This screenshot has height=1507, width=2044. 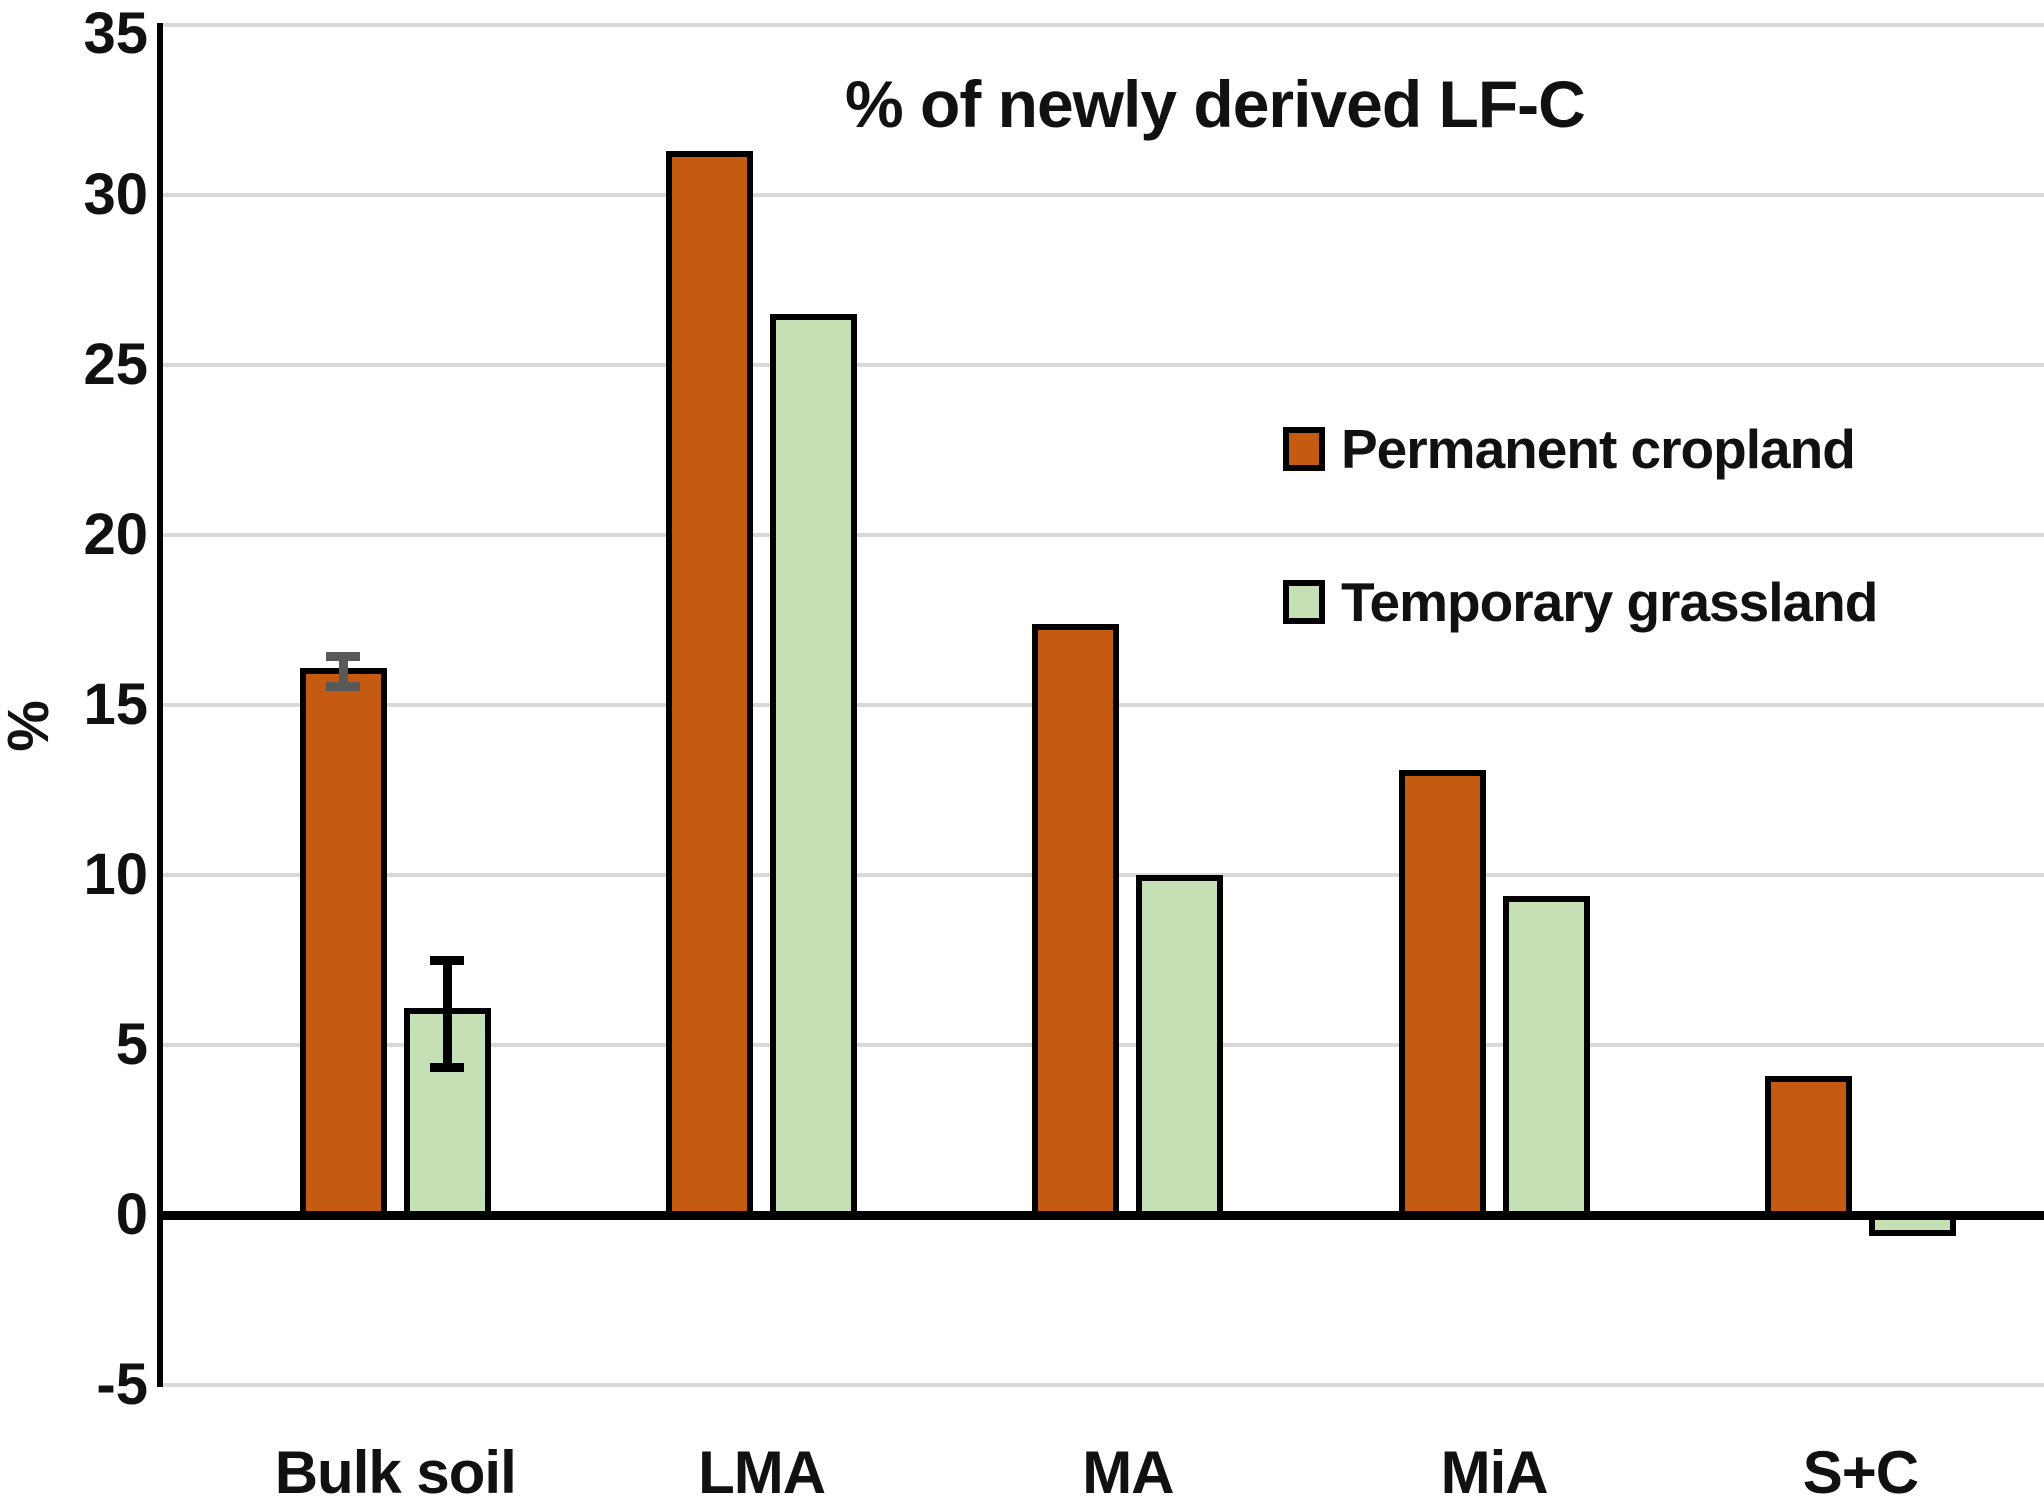 What do you see at coordinates (1215, 104) in the screenshot?
I see `chart-title: % of newly derived LF-C` at bounding box center [1215, 104].